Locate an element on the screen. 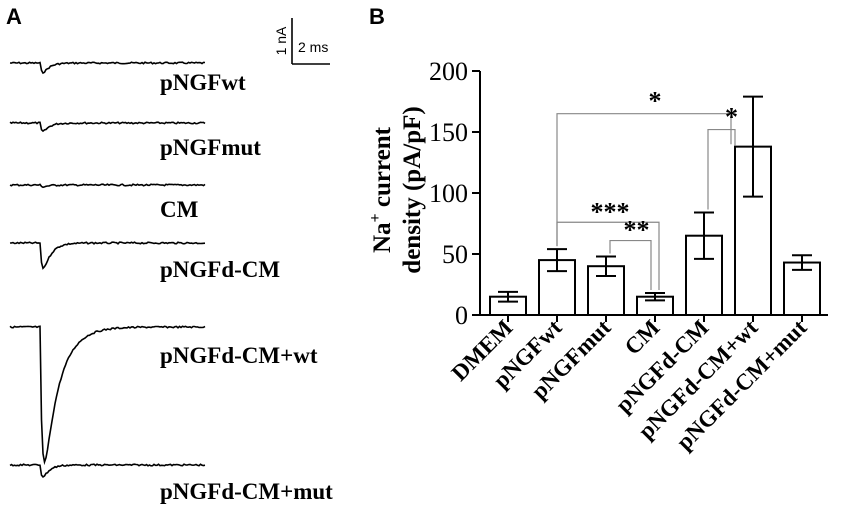 This screenshot has height=511, width=850. trace-label: pNGFd-CM+mut is located at coordinates (246, 491).